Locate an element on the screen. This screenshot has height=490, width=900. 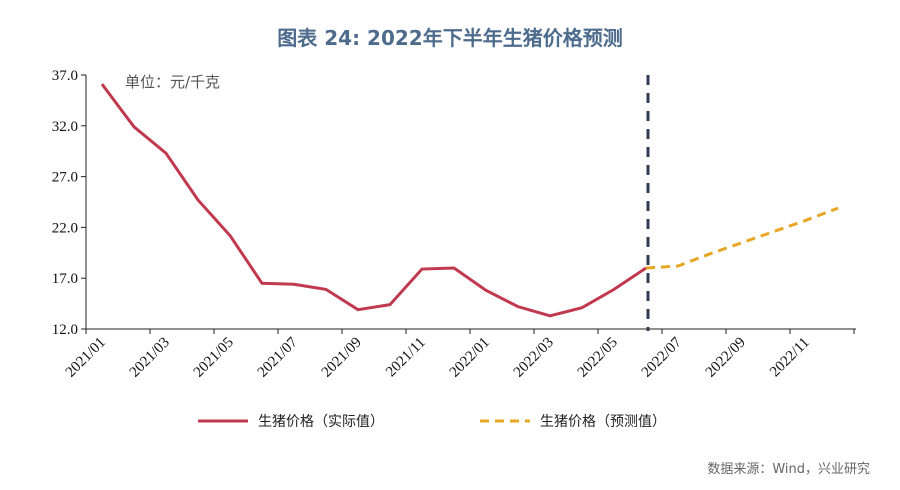
legend-label: 生猪价格（预测值） is located at coordinates (603, 422).